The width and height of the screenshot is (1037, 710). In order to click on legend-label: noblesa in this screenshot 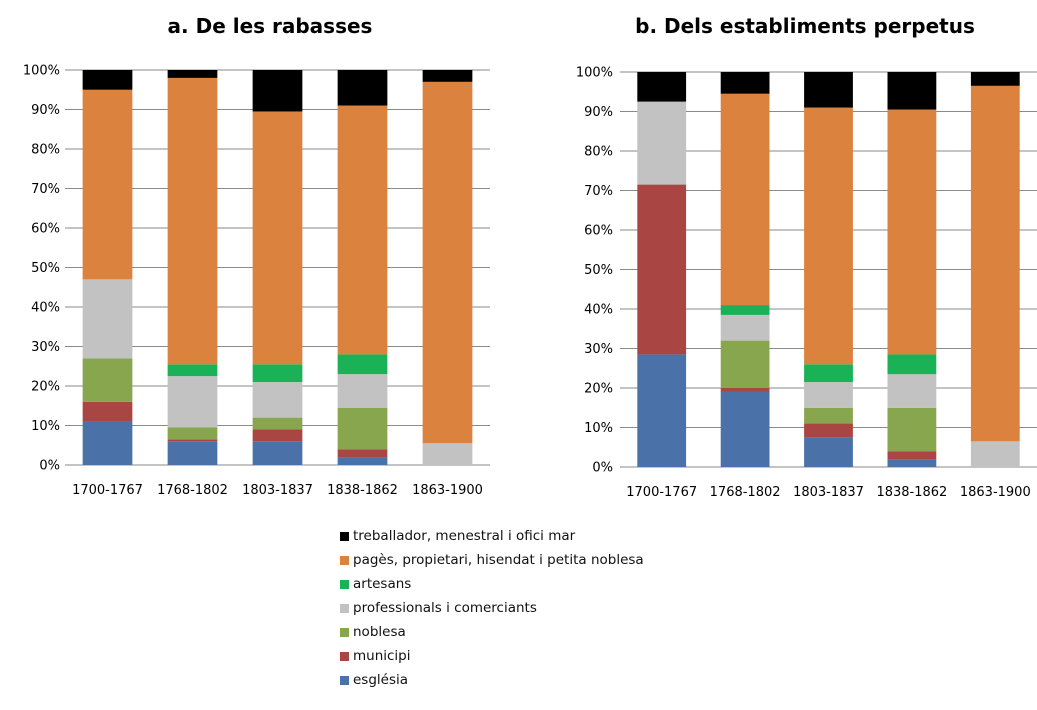, I will do `click(379, 632)`.